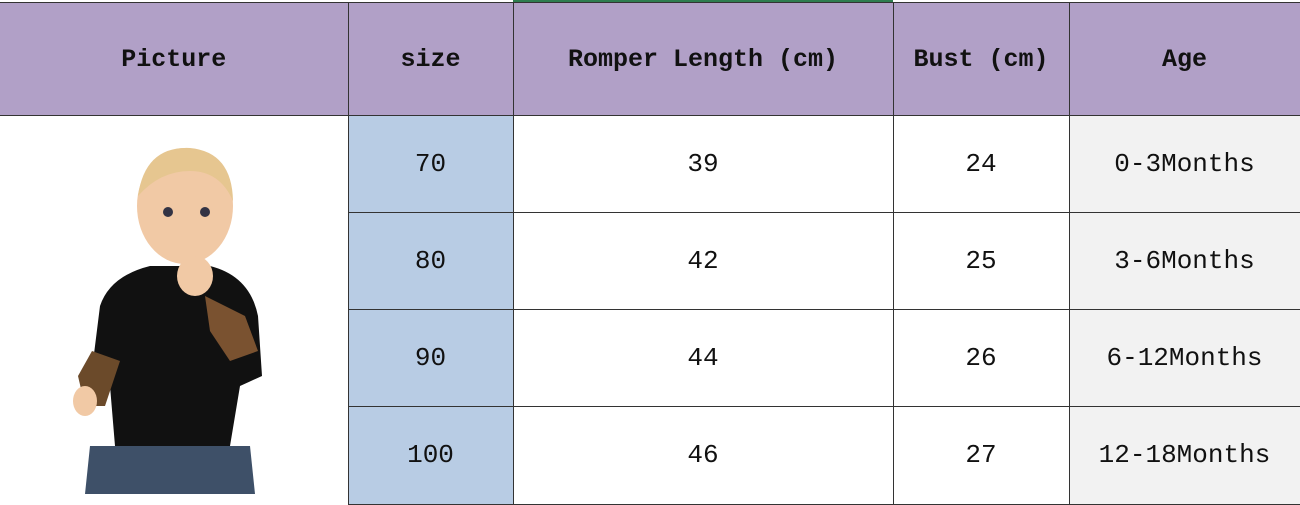 The width and height of the screenshot is (1300, 505). I want to click on header-picture: Picture, so click(174, 59).